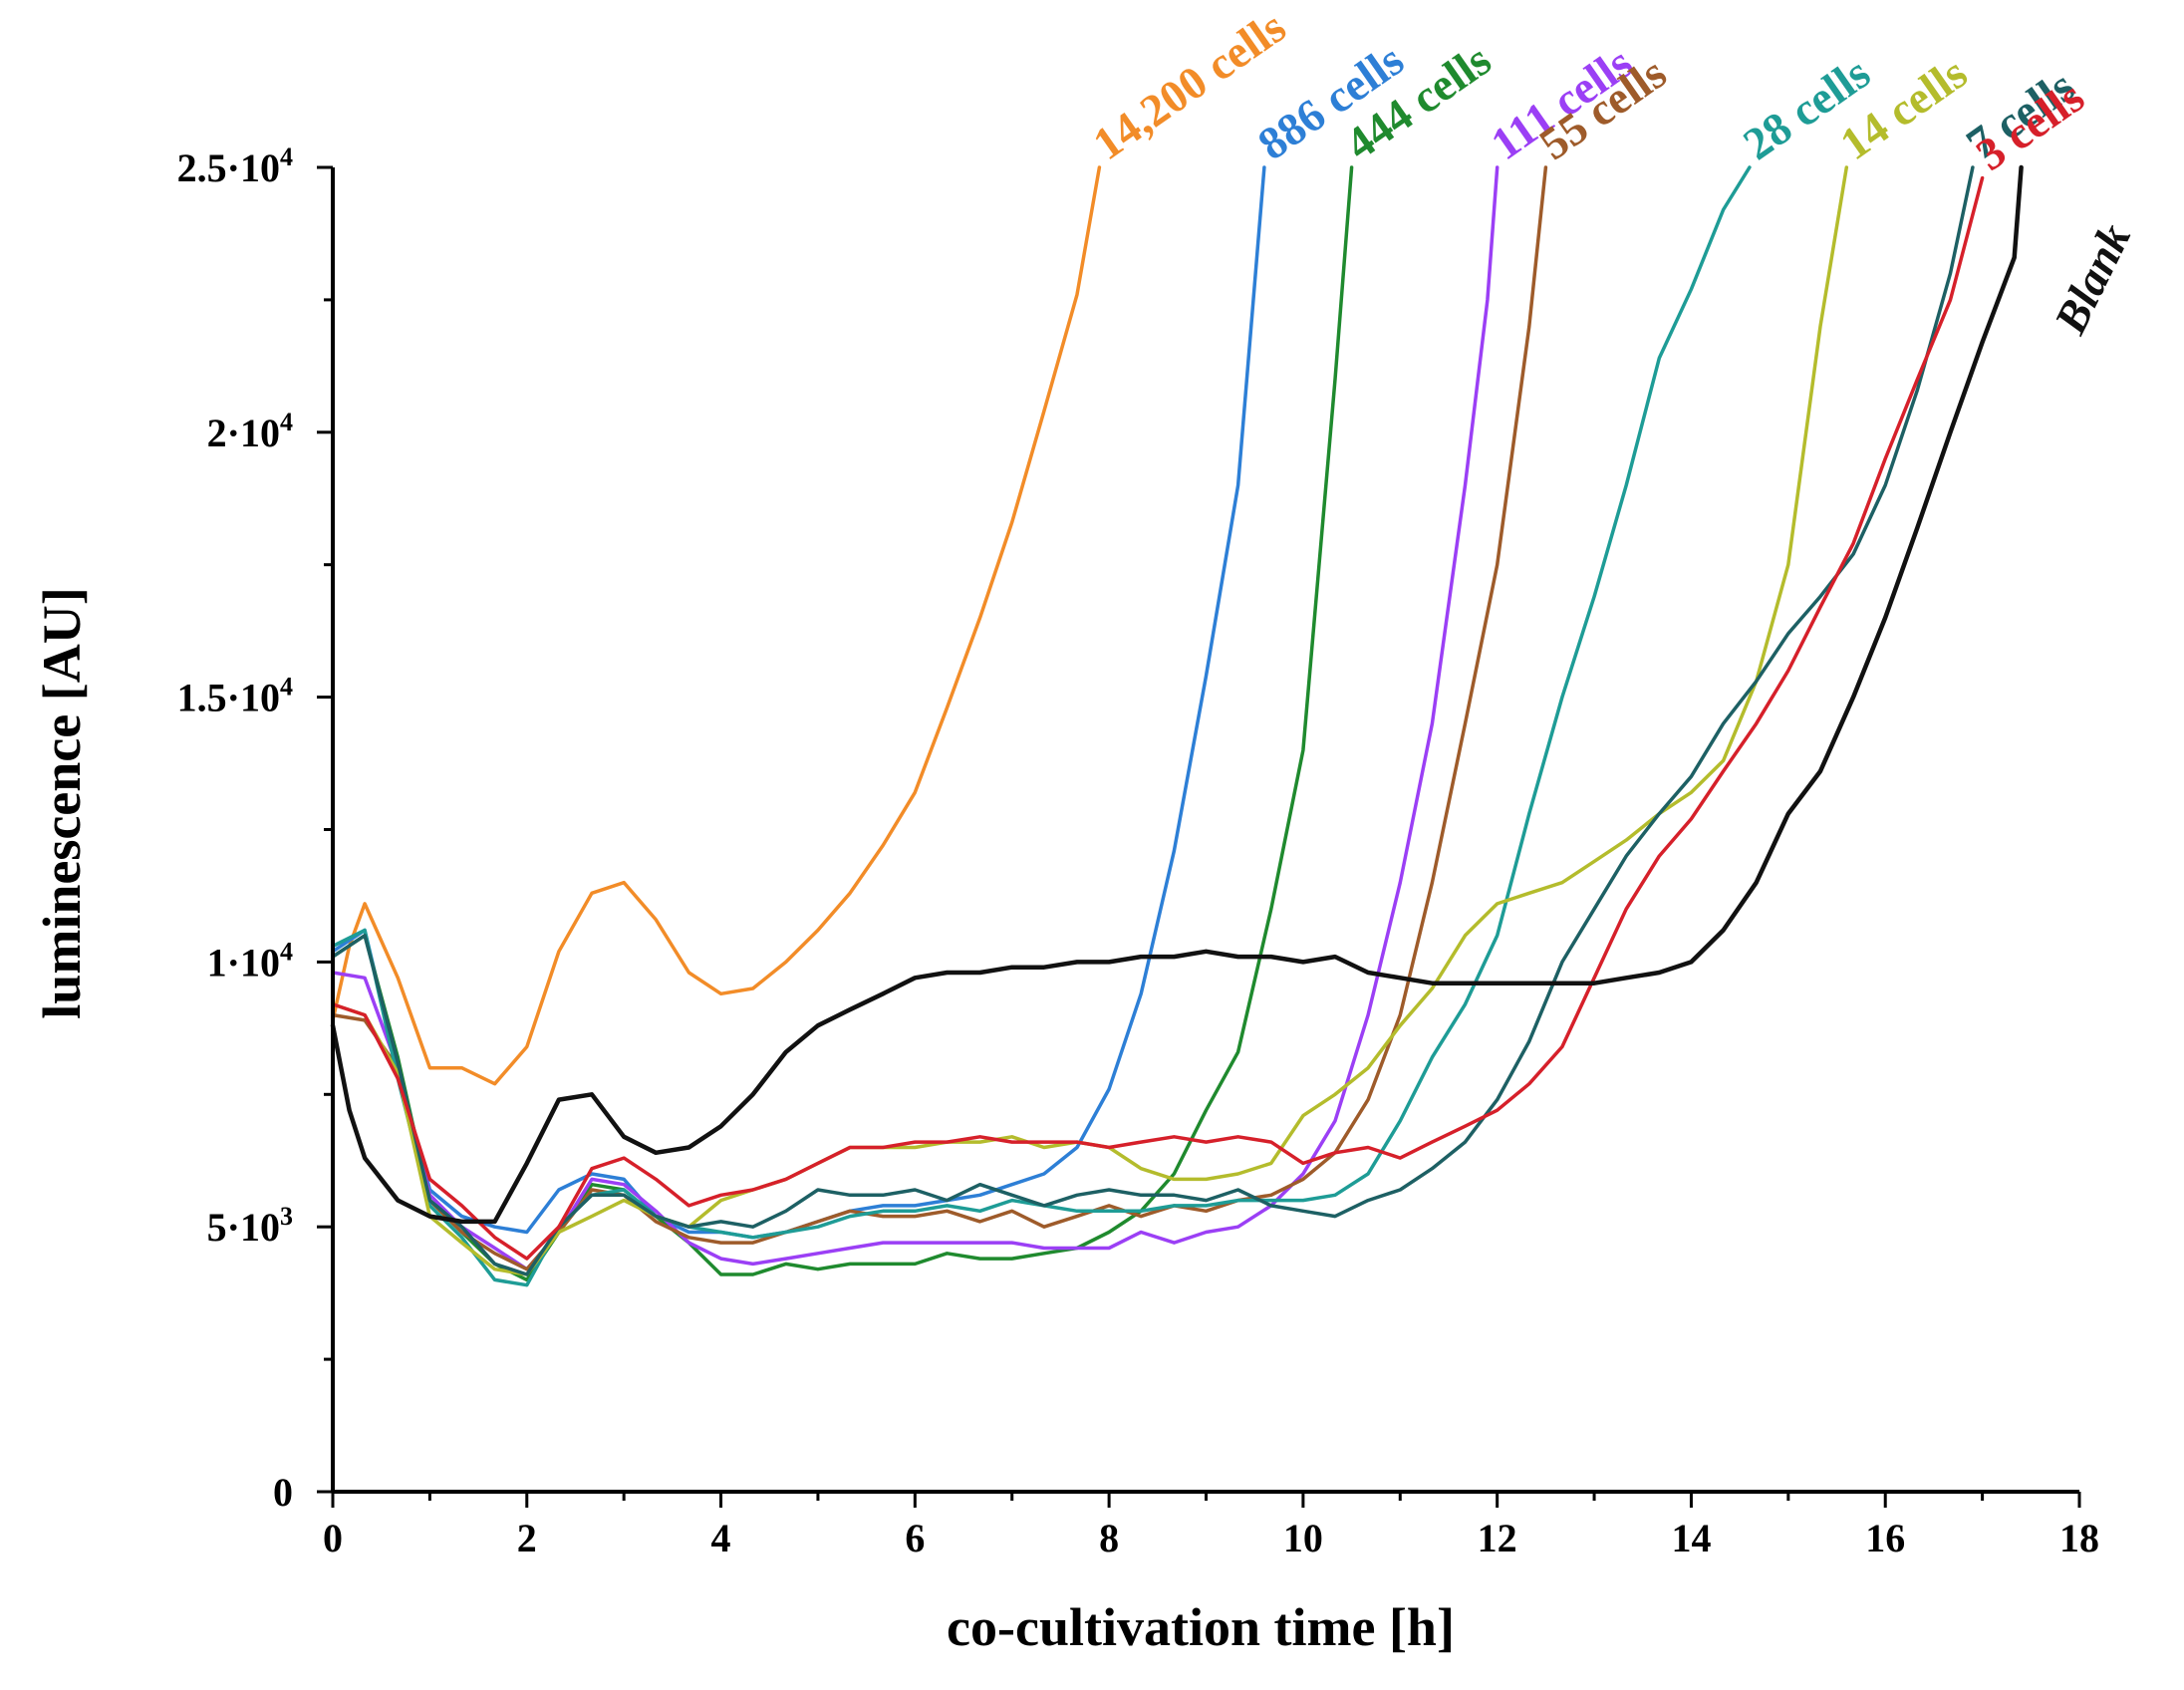 This screenshot has width=2184, height=1690. Describe the element at coordinates (1497, 1538) in the screenshot. I see `x-tick-label: 12` at that location.